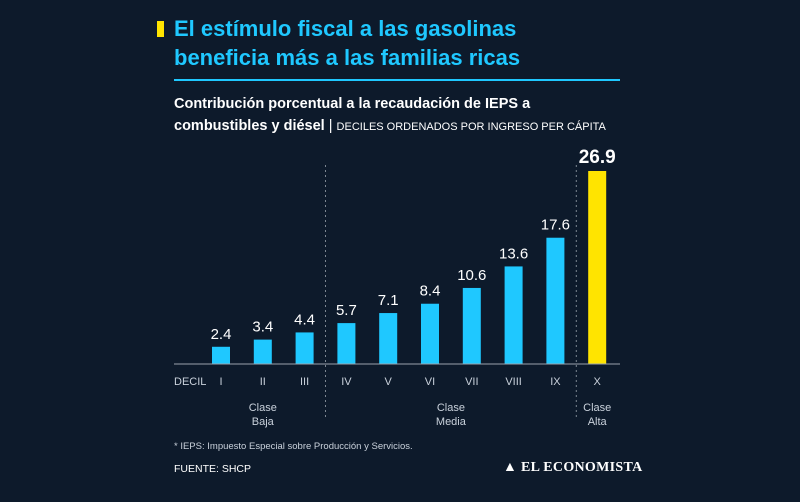 Image resolution: width=800 pixels, height=502 pixels. I want to click on tick-label-VII: VII, so click(471, 382).